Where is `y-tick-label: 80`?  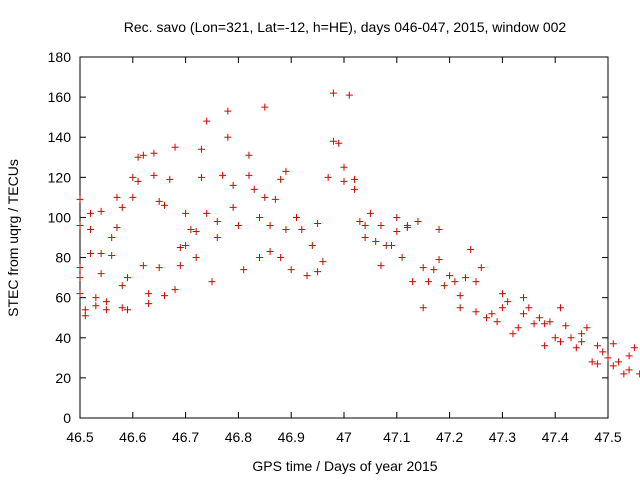 y-tick-label: 80 is located at coordinates (63, 258).